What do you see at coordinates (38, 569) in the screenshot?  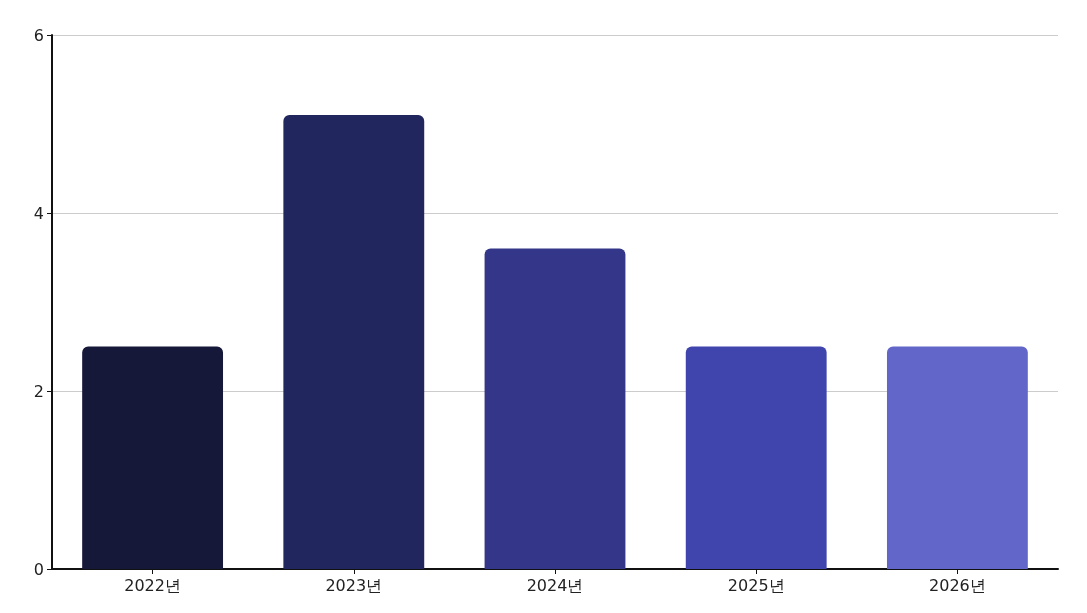 I see `y-tick-label: 0` at bounding box center [38, 569].